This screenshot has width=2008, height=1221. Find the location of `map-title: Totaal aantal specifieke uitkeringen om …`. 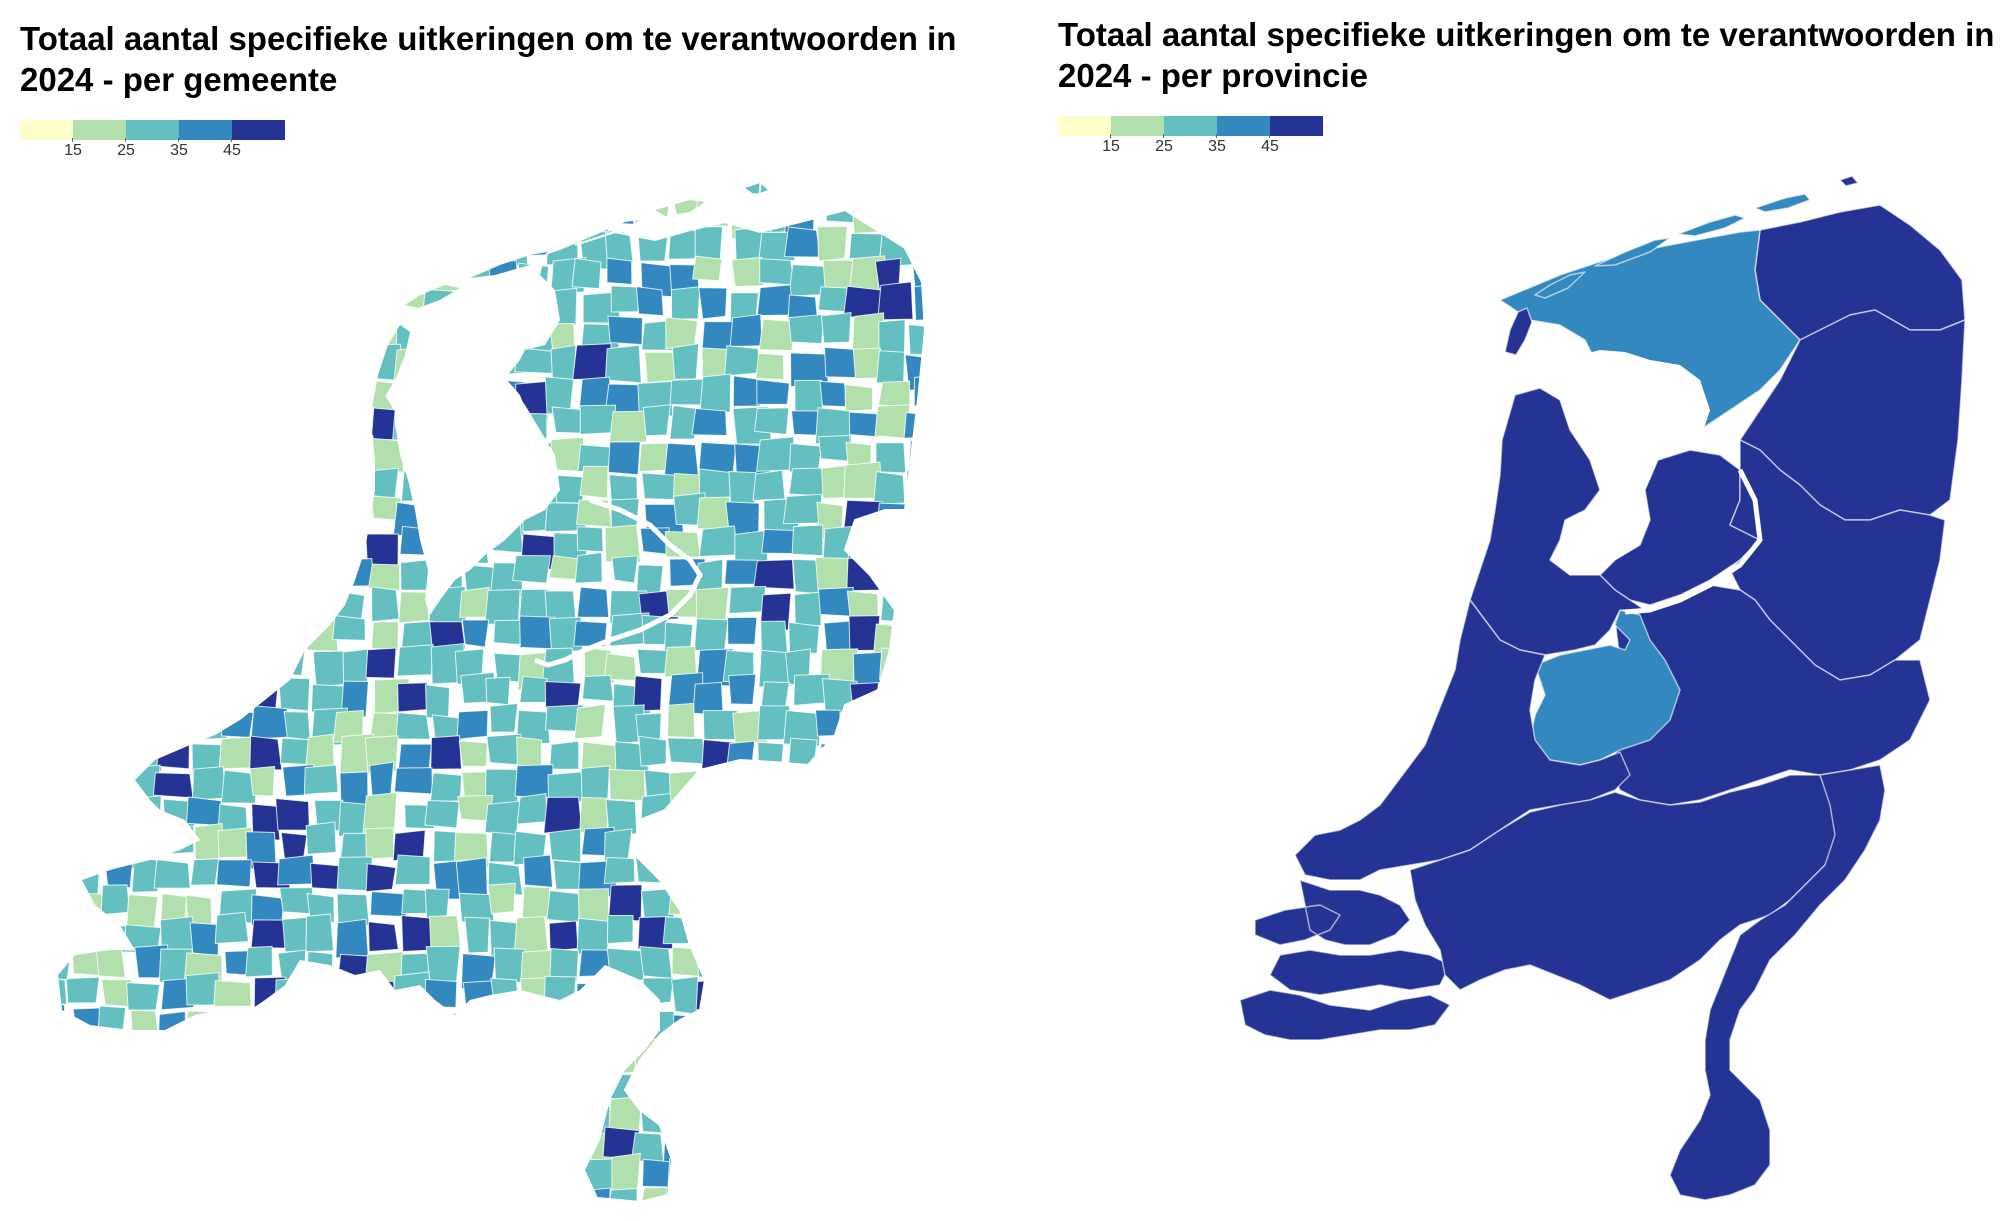

map-title: Totaal aantal specifieke uitkeringen om … is located at coordinates (488, 59).